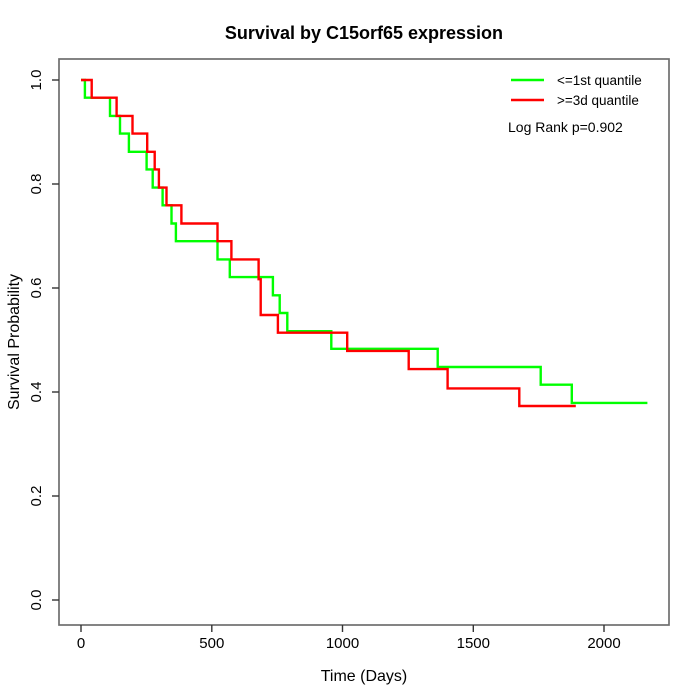 This screenshot has height=700, width=700. What do you see at coordinates (14, 342) in the screenshot?
I see `y-axis-title: Survival Probability` at bounding box center [14, 342].